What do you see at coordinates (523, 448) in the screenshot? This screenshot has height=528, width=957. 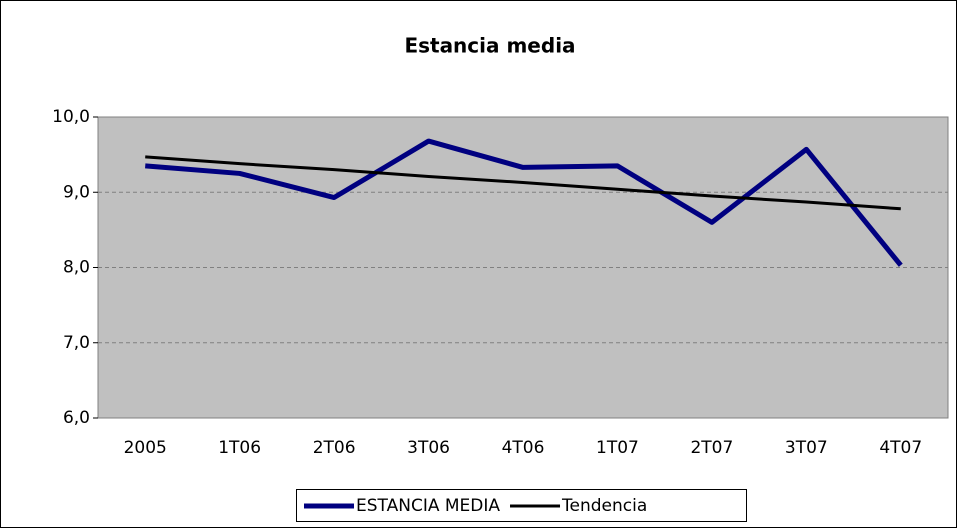 I see `x-tick-label: 4T06` at bounding box center [523, 448].